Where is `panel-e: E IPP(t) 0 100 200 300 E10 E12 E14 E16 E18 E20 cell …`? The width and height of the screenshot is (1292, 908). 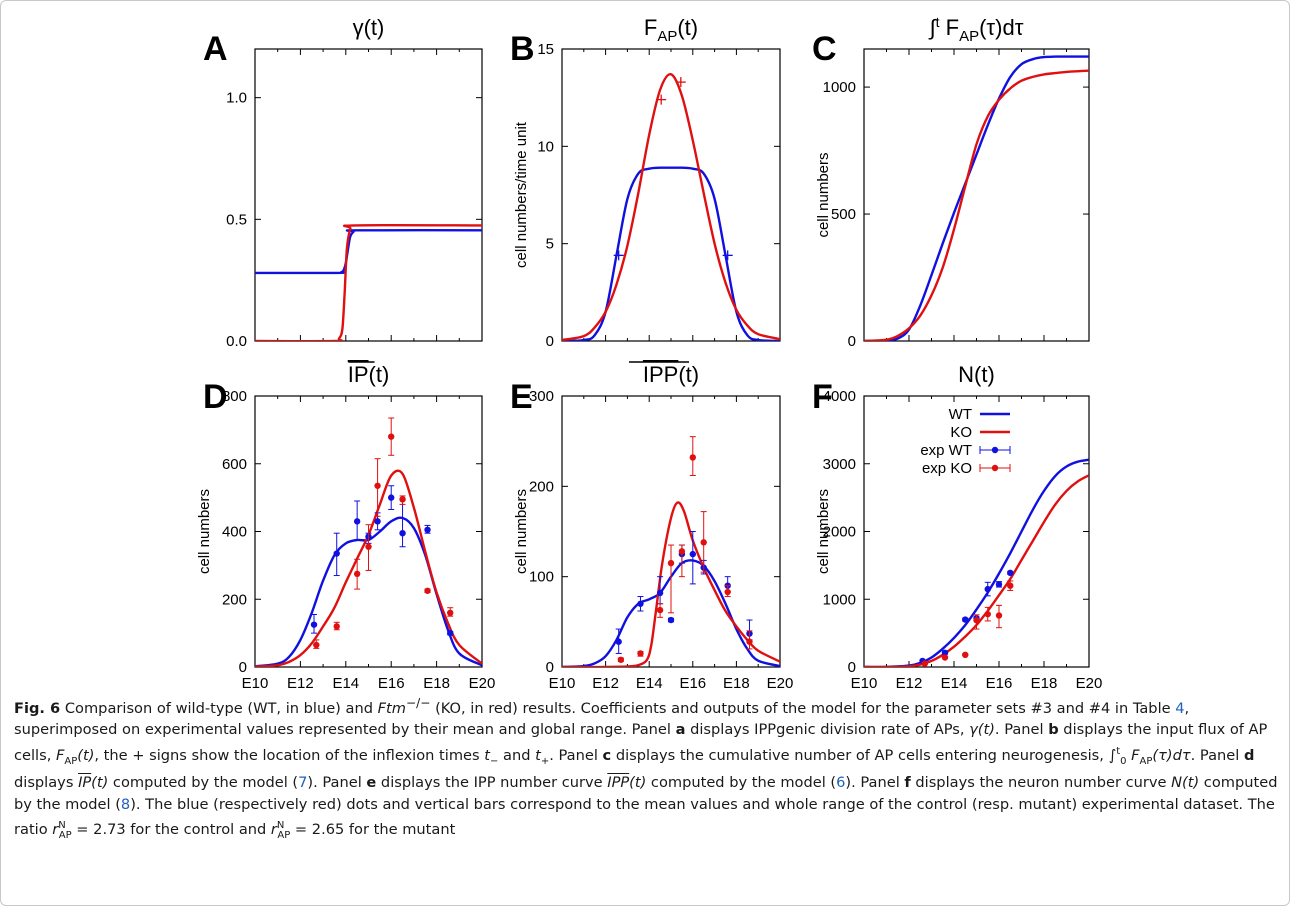
panel-e: E IPP(t) 0 100 200 300 E10 E12 E14 E16 E18 E20 cell … is located at coordinates (652, 525).